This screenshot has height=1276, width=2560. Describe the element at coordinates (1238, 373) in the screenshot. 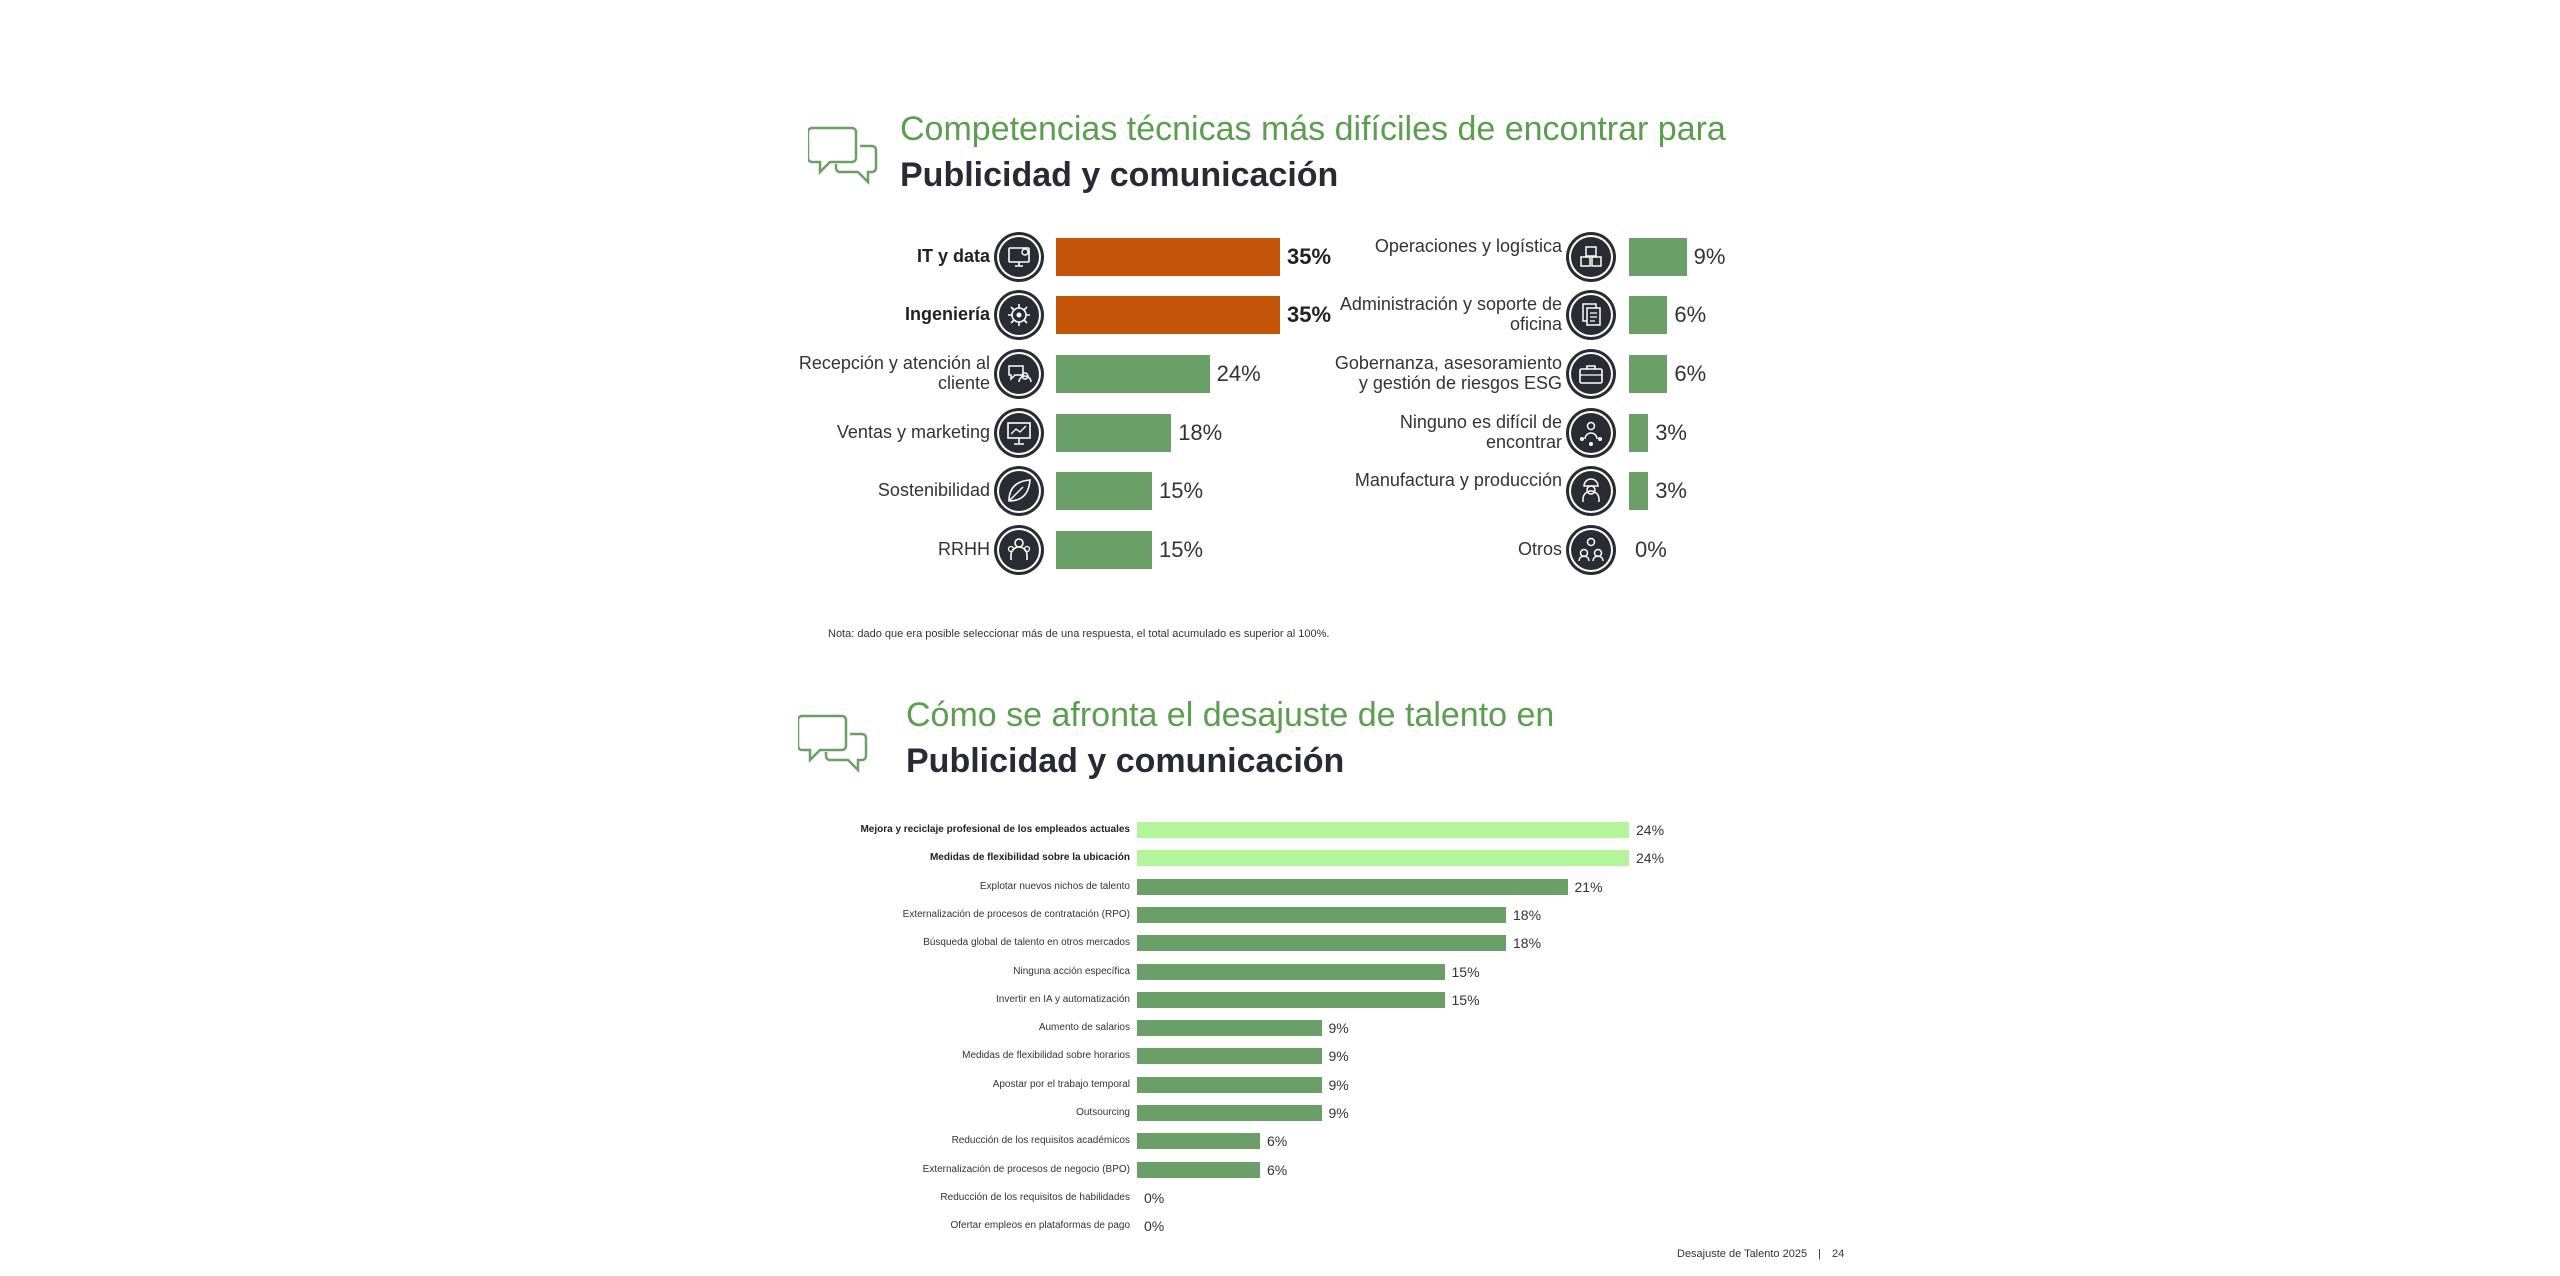

I see `skill-value: 24%` at that location.